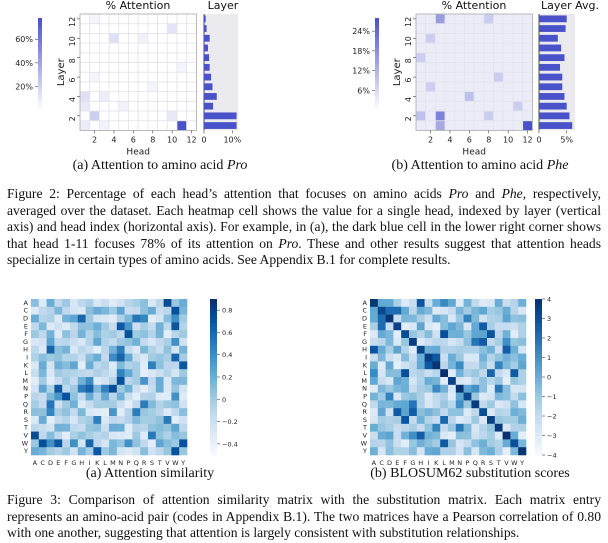  I want to click on y-tick-label: 12, so click(408, 22).